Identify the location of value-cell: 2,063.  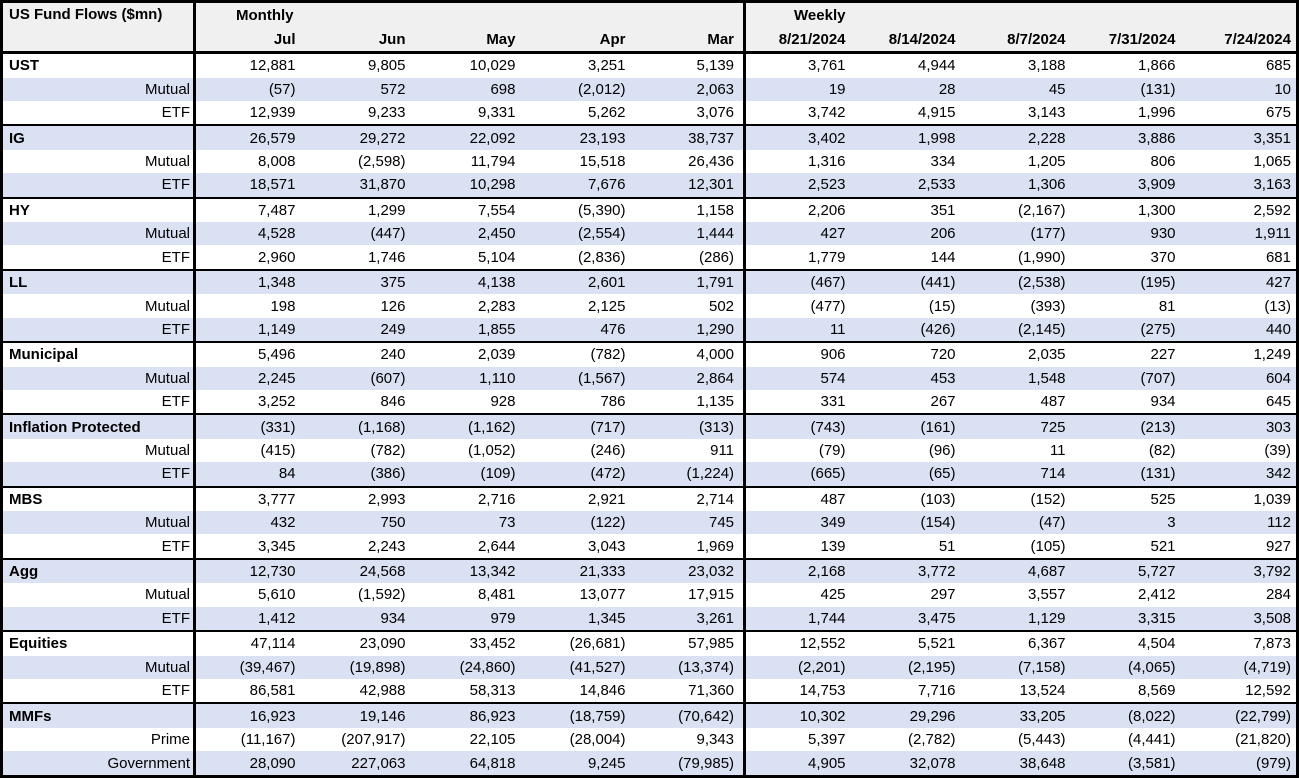
(690, 89).